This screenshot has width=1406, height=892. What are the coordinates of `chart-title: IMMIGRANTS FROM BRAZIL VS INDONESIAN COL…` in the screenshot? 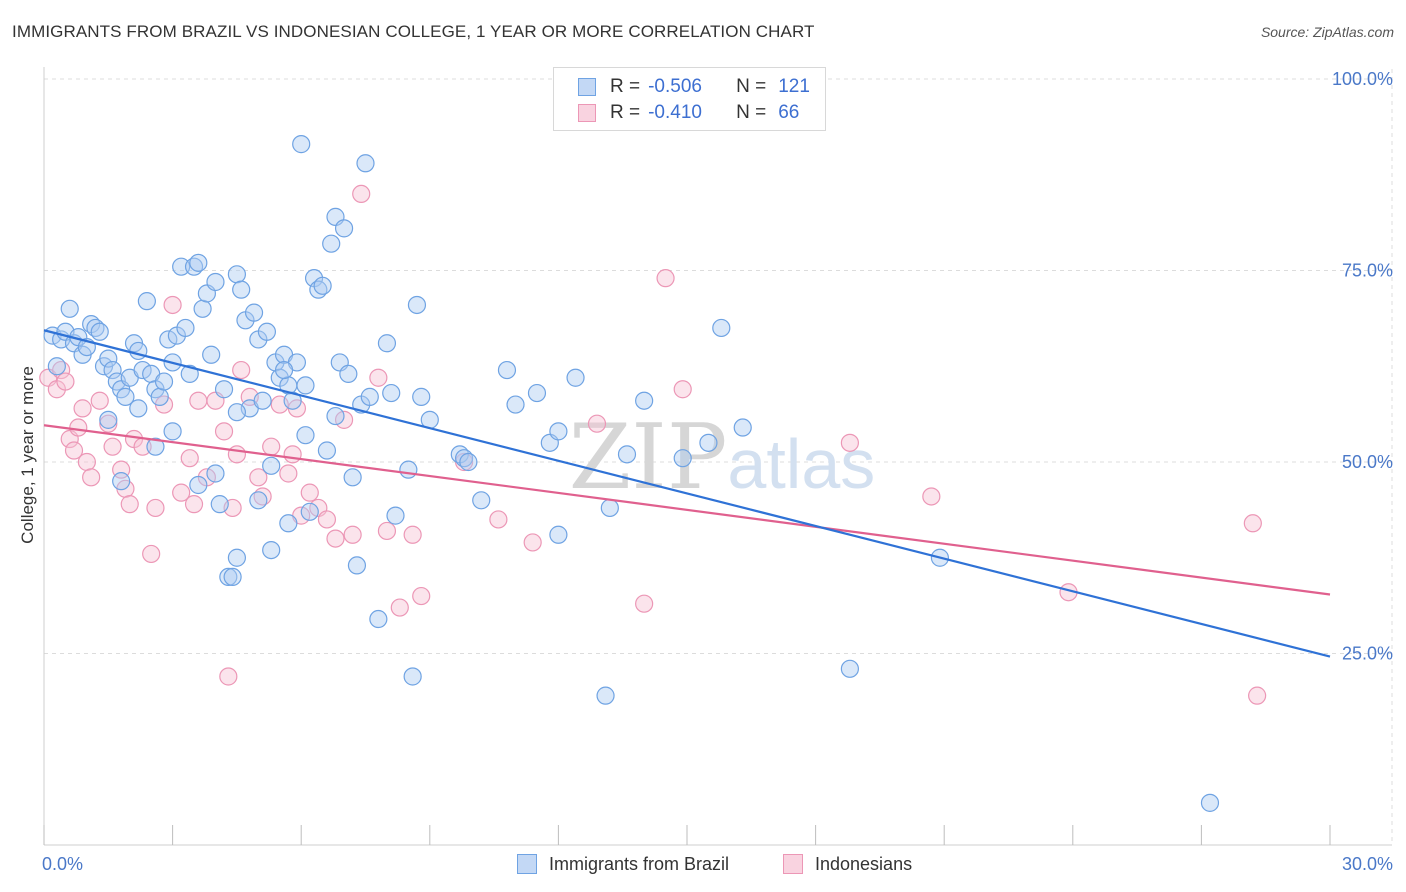 It's located at (413, 31).